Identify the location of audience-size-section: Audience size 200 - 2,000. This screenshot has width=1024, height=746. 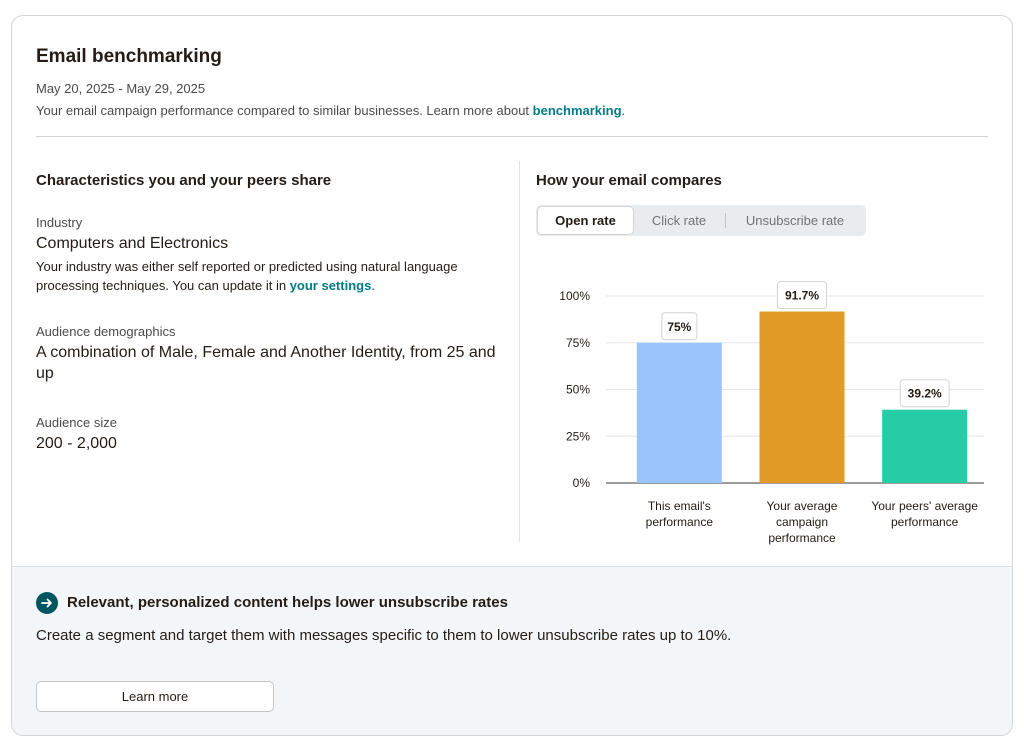
(271, 434).